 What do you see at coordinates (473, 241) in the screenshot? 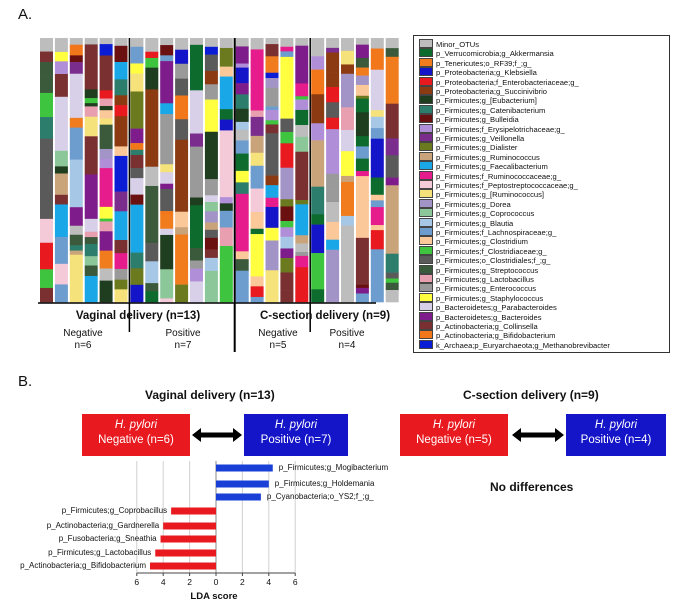
I see `legend-item: p_Firmicutes;g_Clostridium` at bounding box center [473, 241].